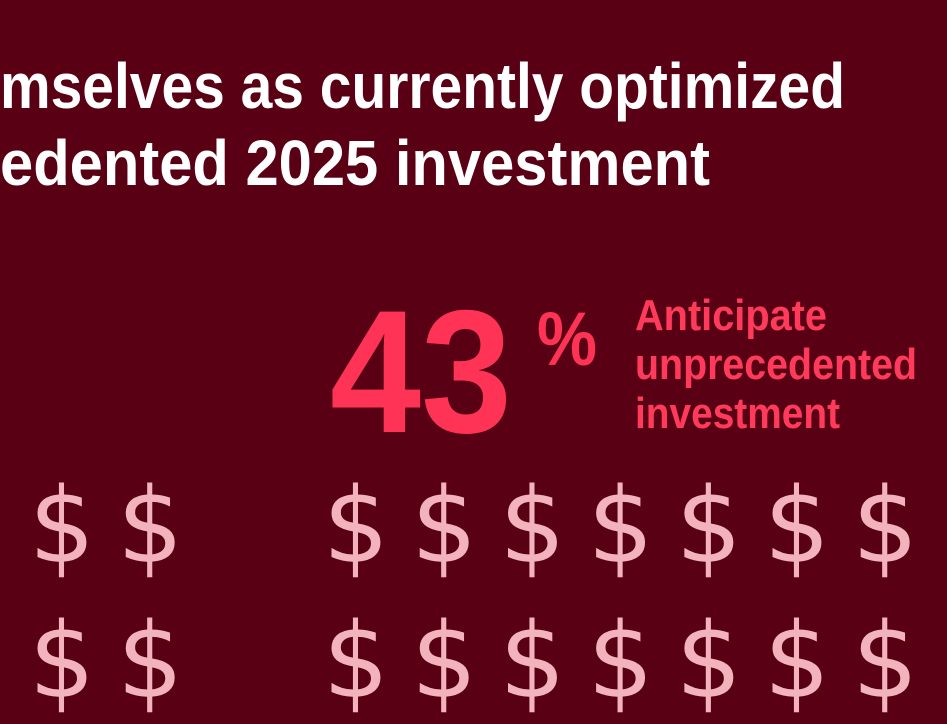 The height and width of the screenshot is (724, 947). What do you see at coordinates (731, 315) in the screenshot?
I see `stat-label: Anticipate` at bounding box center [731, 315].